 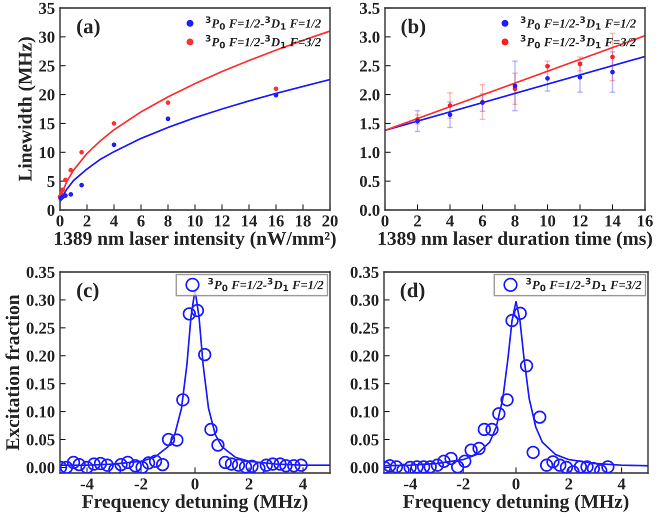 I want to click on y-tick-label: 20, so click(x=47, y=95).